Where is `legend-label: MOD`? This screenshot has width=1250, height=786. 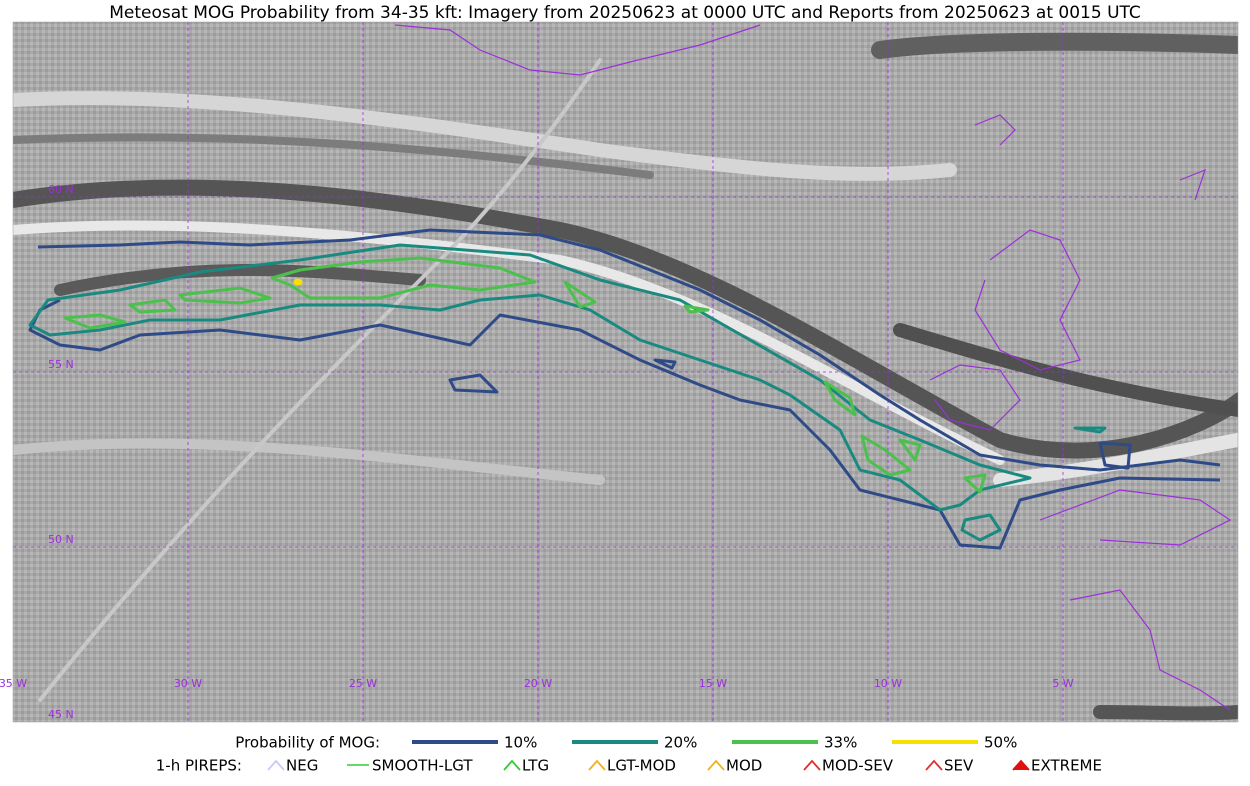 legend-label: MOD is located at coordinates (744, 766).